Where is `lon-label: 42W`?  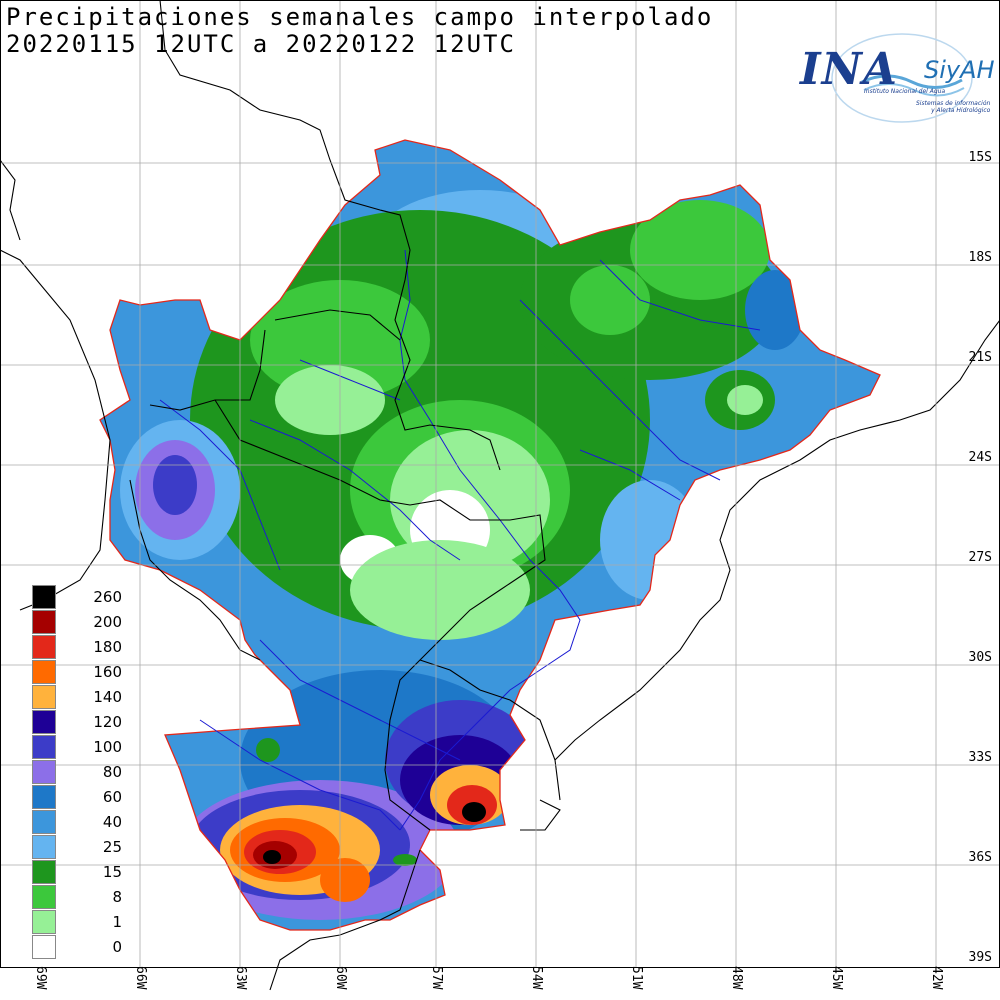
lon-label: 42W is located at coordinates (936, 978).